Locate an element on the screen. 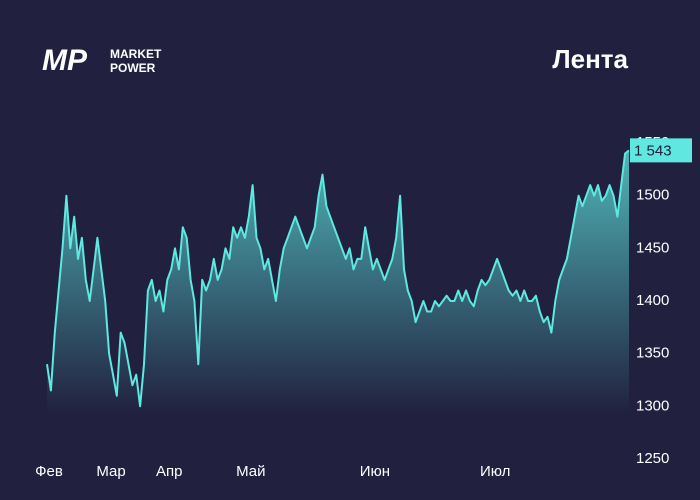  logo-mark: MP is located at coordinates (65, 60).